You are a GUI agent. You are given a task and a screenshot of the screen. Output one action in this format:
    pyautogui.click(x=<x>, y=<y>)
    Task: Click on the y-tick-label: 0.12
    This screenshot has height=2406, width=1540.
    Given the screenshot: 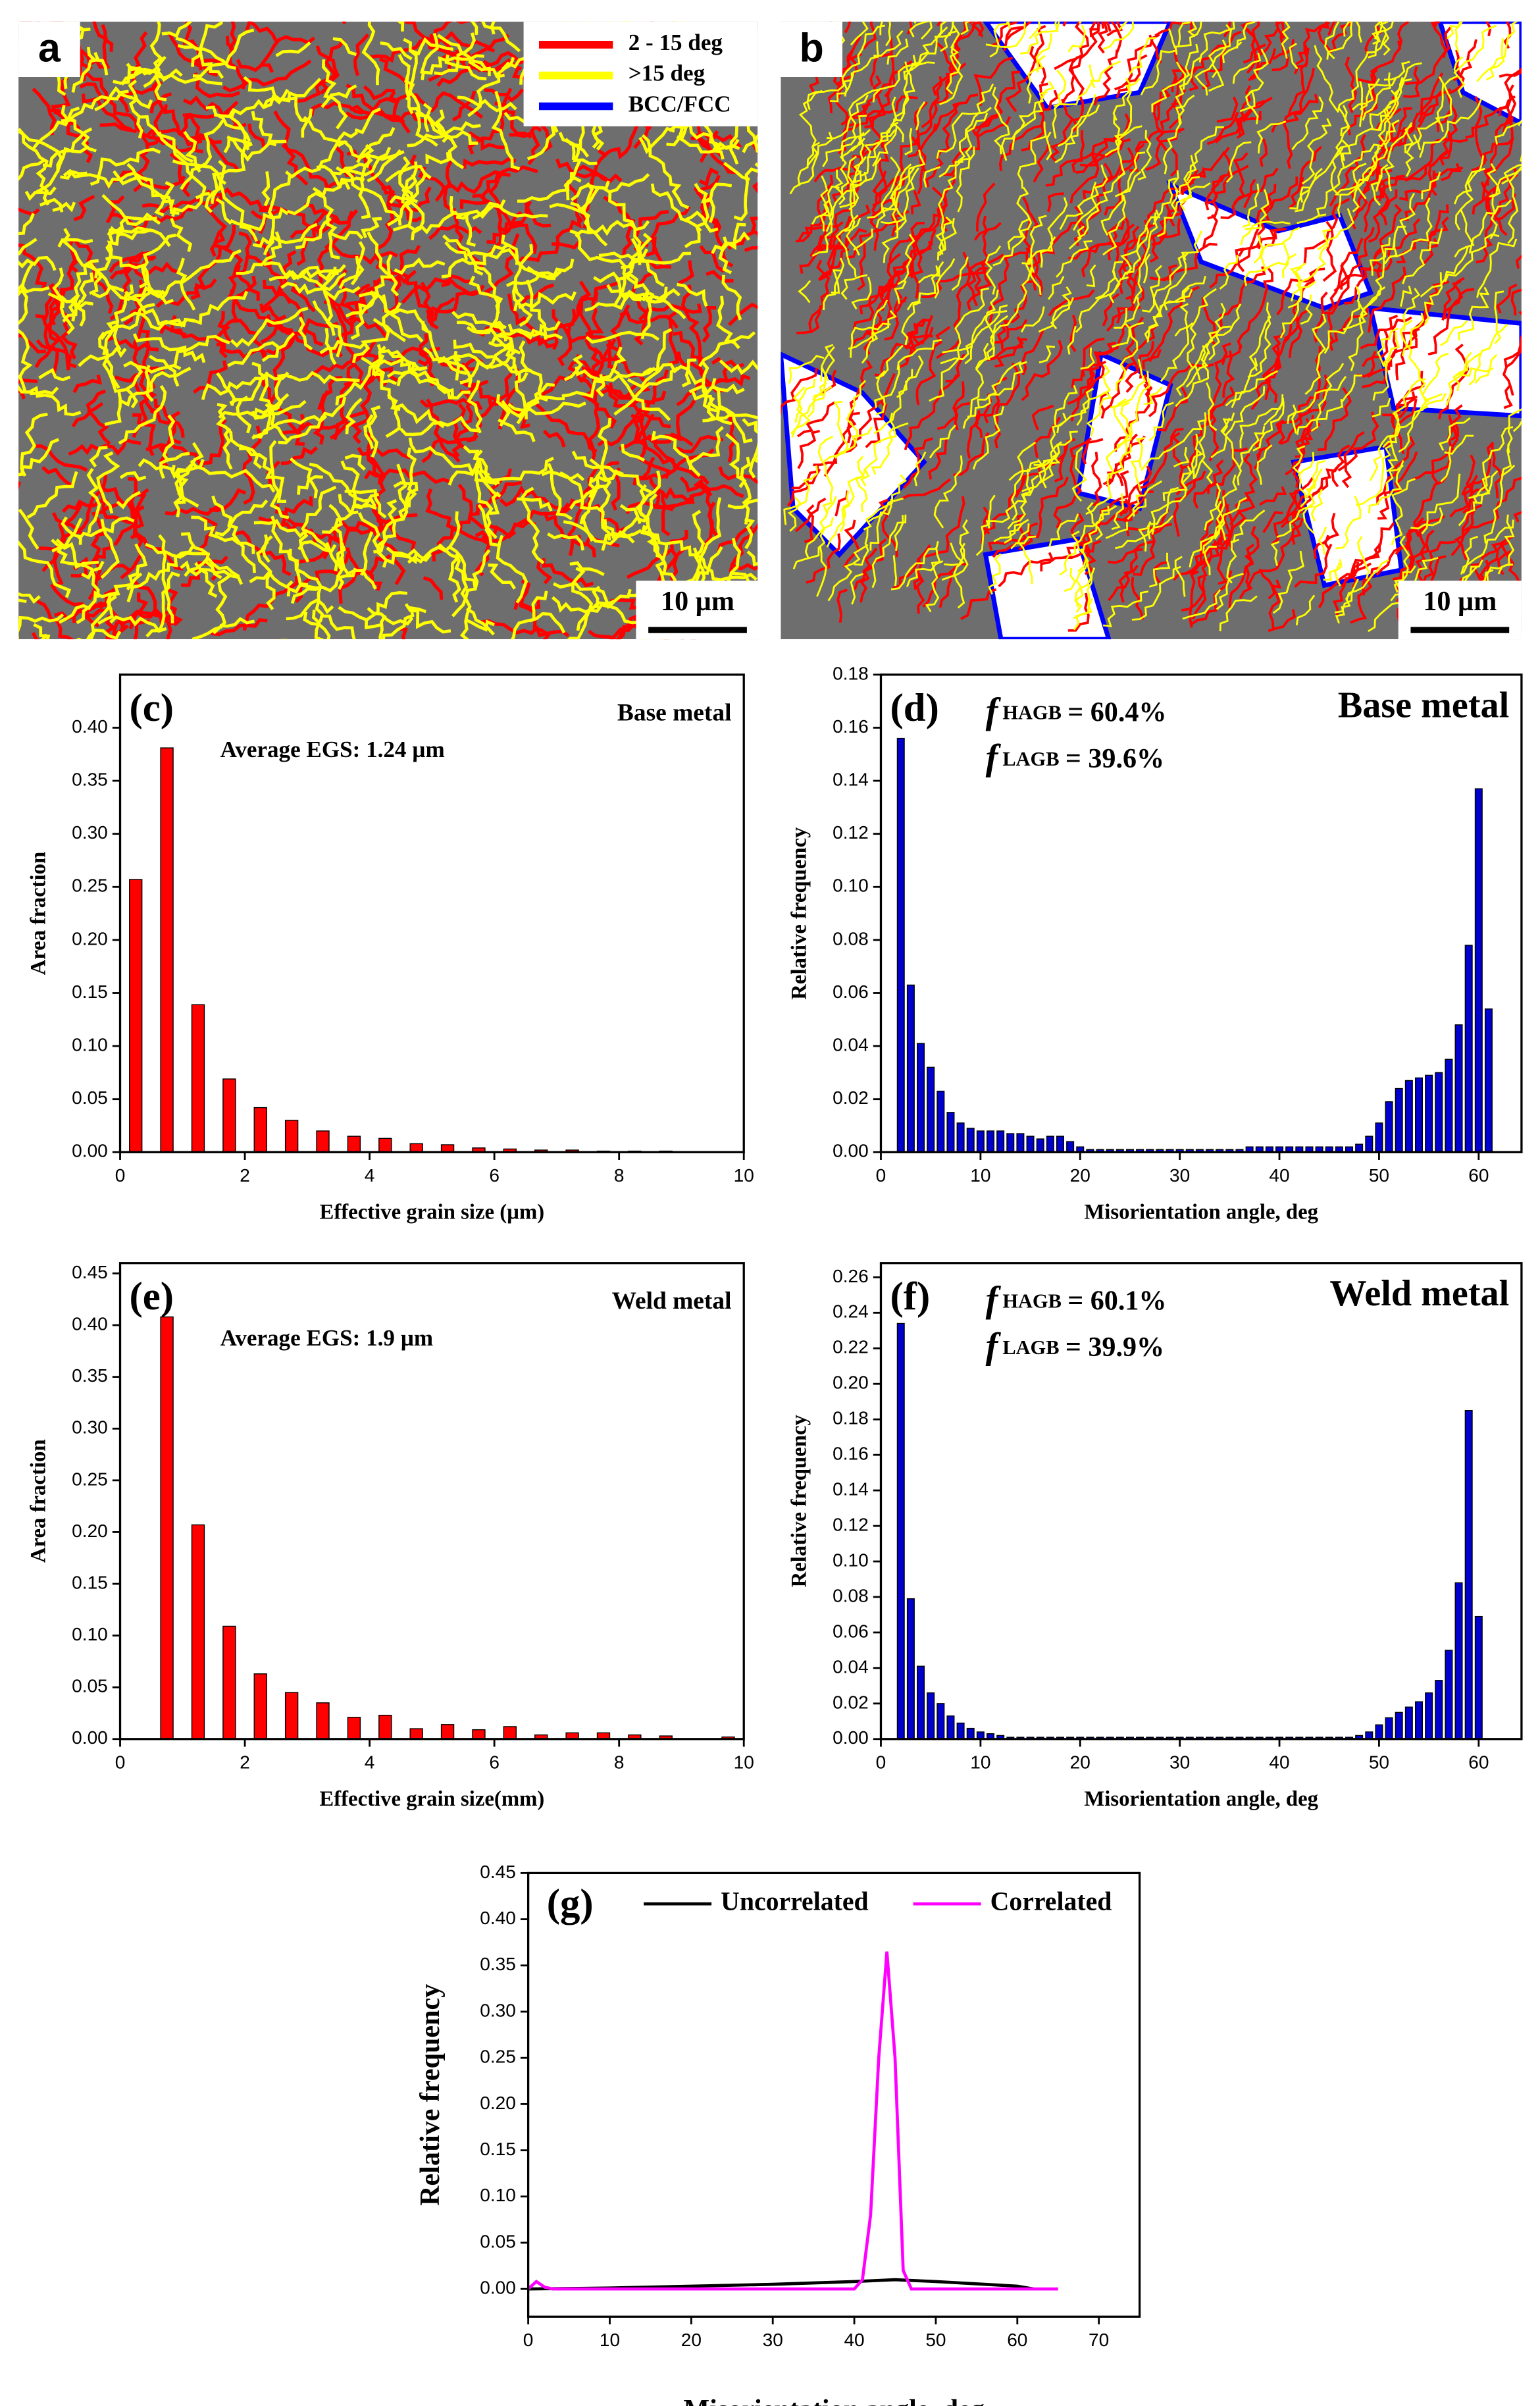 What is the action you would take?
    pyautogui.click(x=851, y=1524)
    